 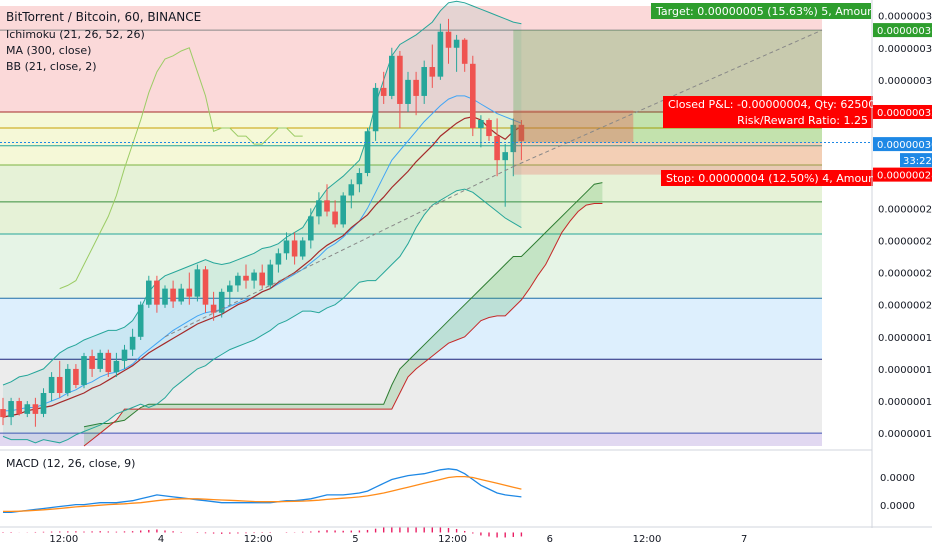 I want to click on price-badge-label: 0.00000032, so click(x=904, y=113).